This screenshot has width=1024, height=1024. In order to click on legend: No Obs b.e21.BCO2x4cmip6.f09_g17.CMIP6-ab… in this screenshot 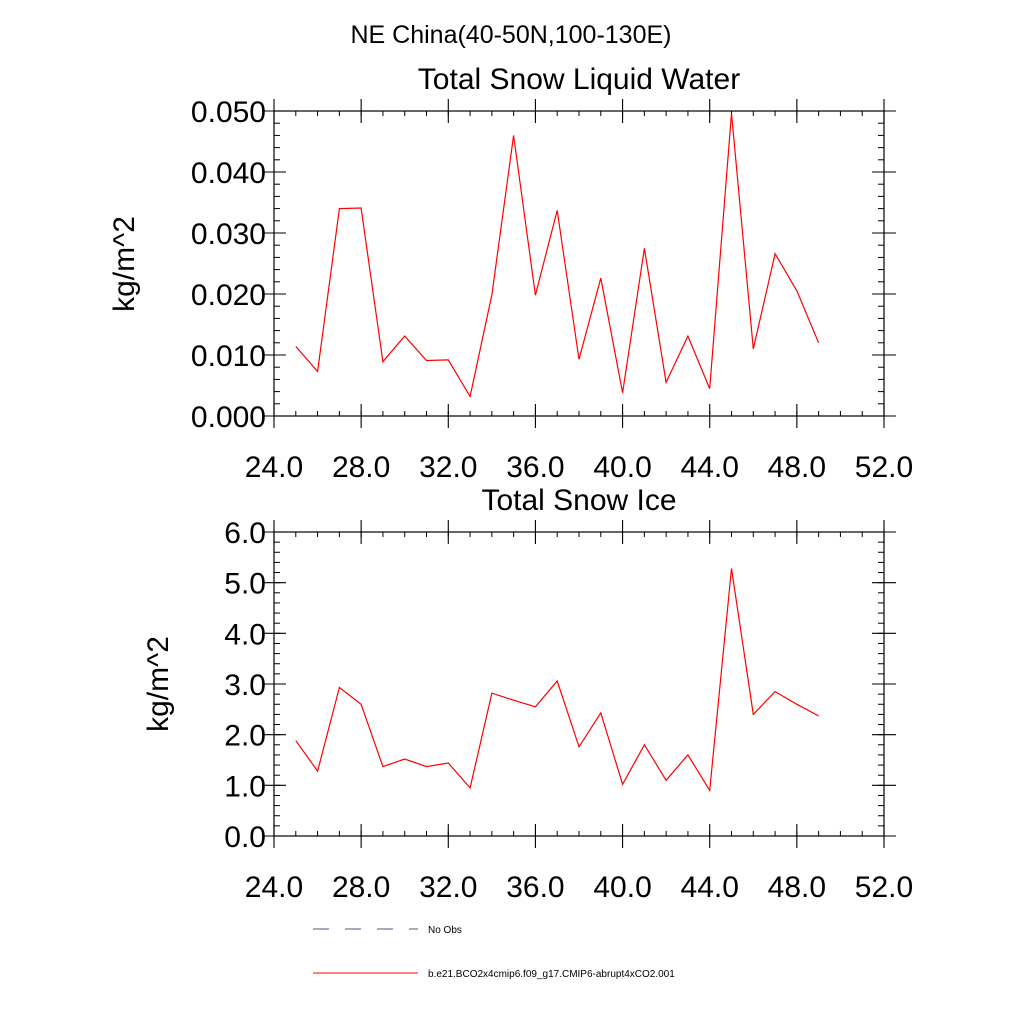, I will do `click(494, 952)`.